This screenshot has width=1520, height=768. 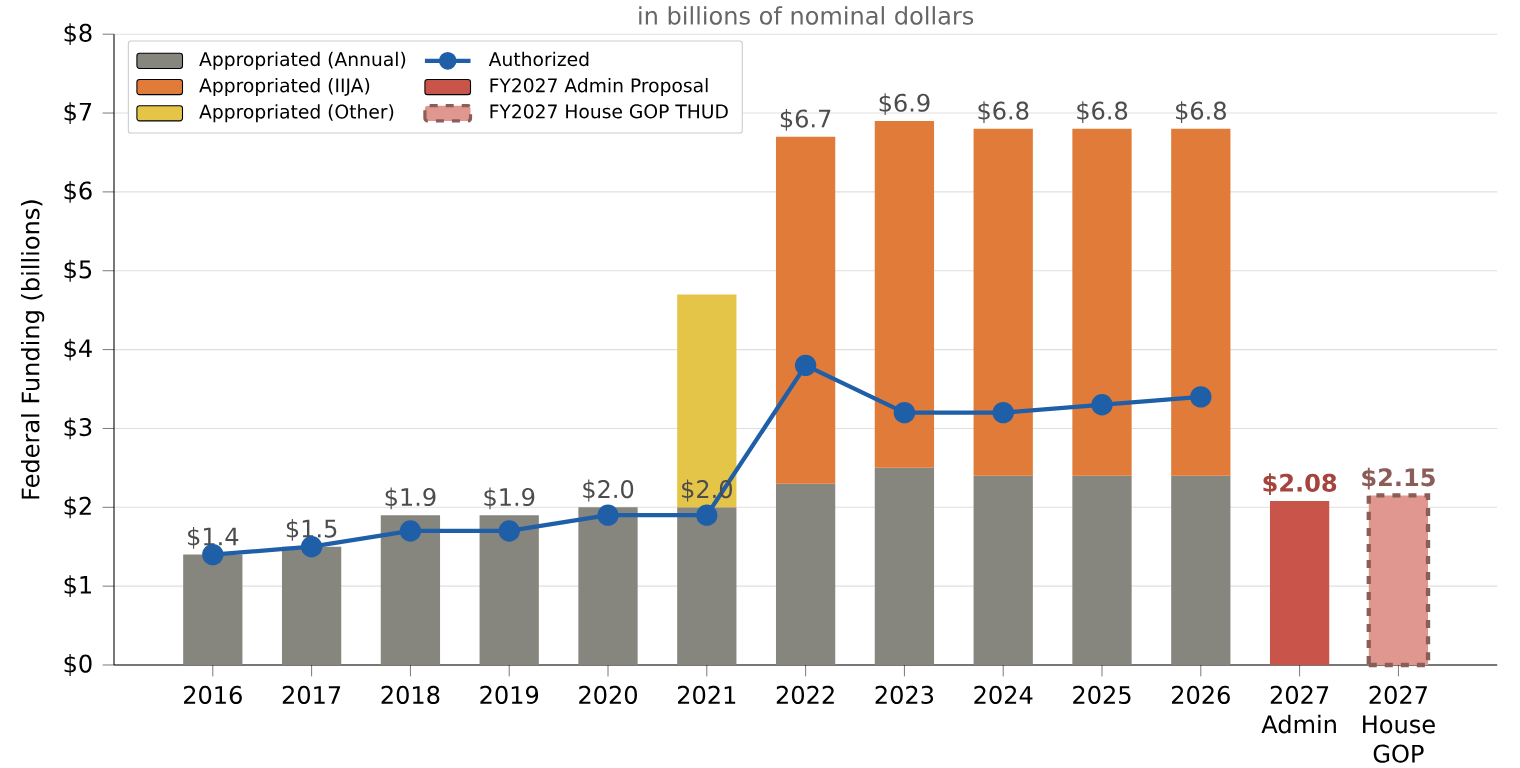 I want to click on x-tick-label: 2021, so click(x=706, y=695).